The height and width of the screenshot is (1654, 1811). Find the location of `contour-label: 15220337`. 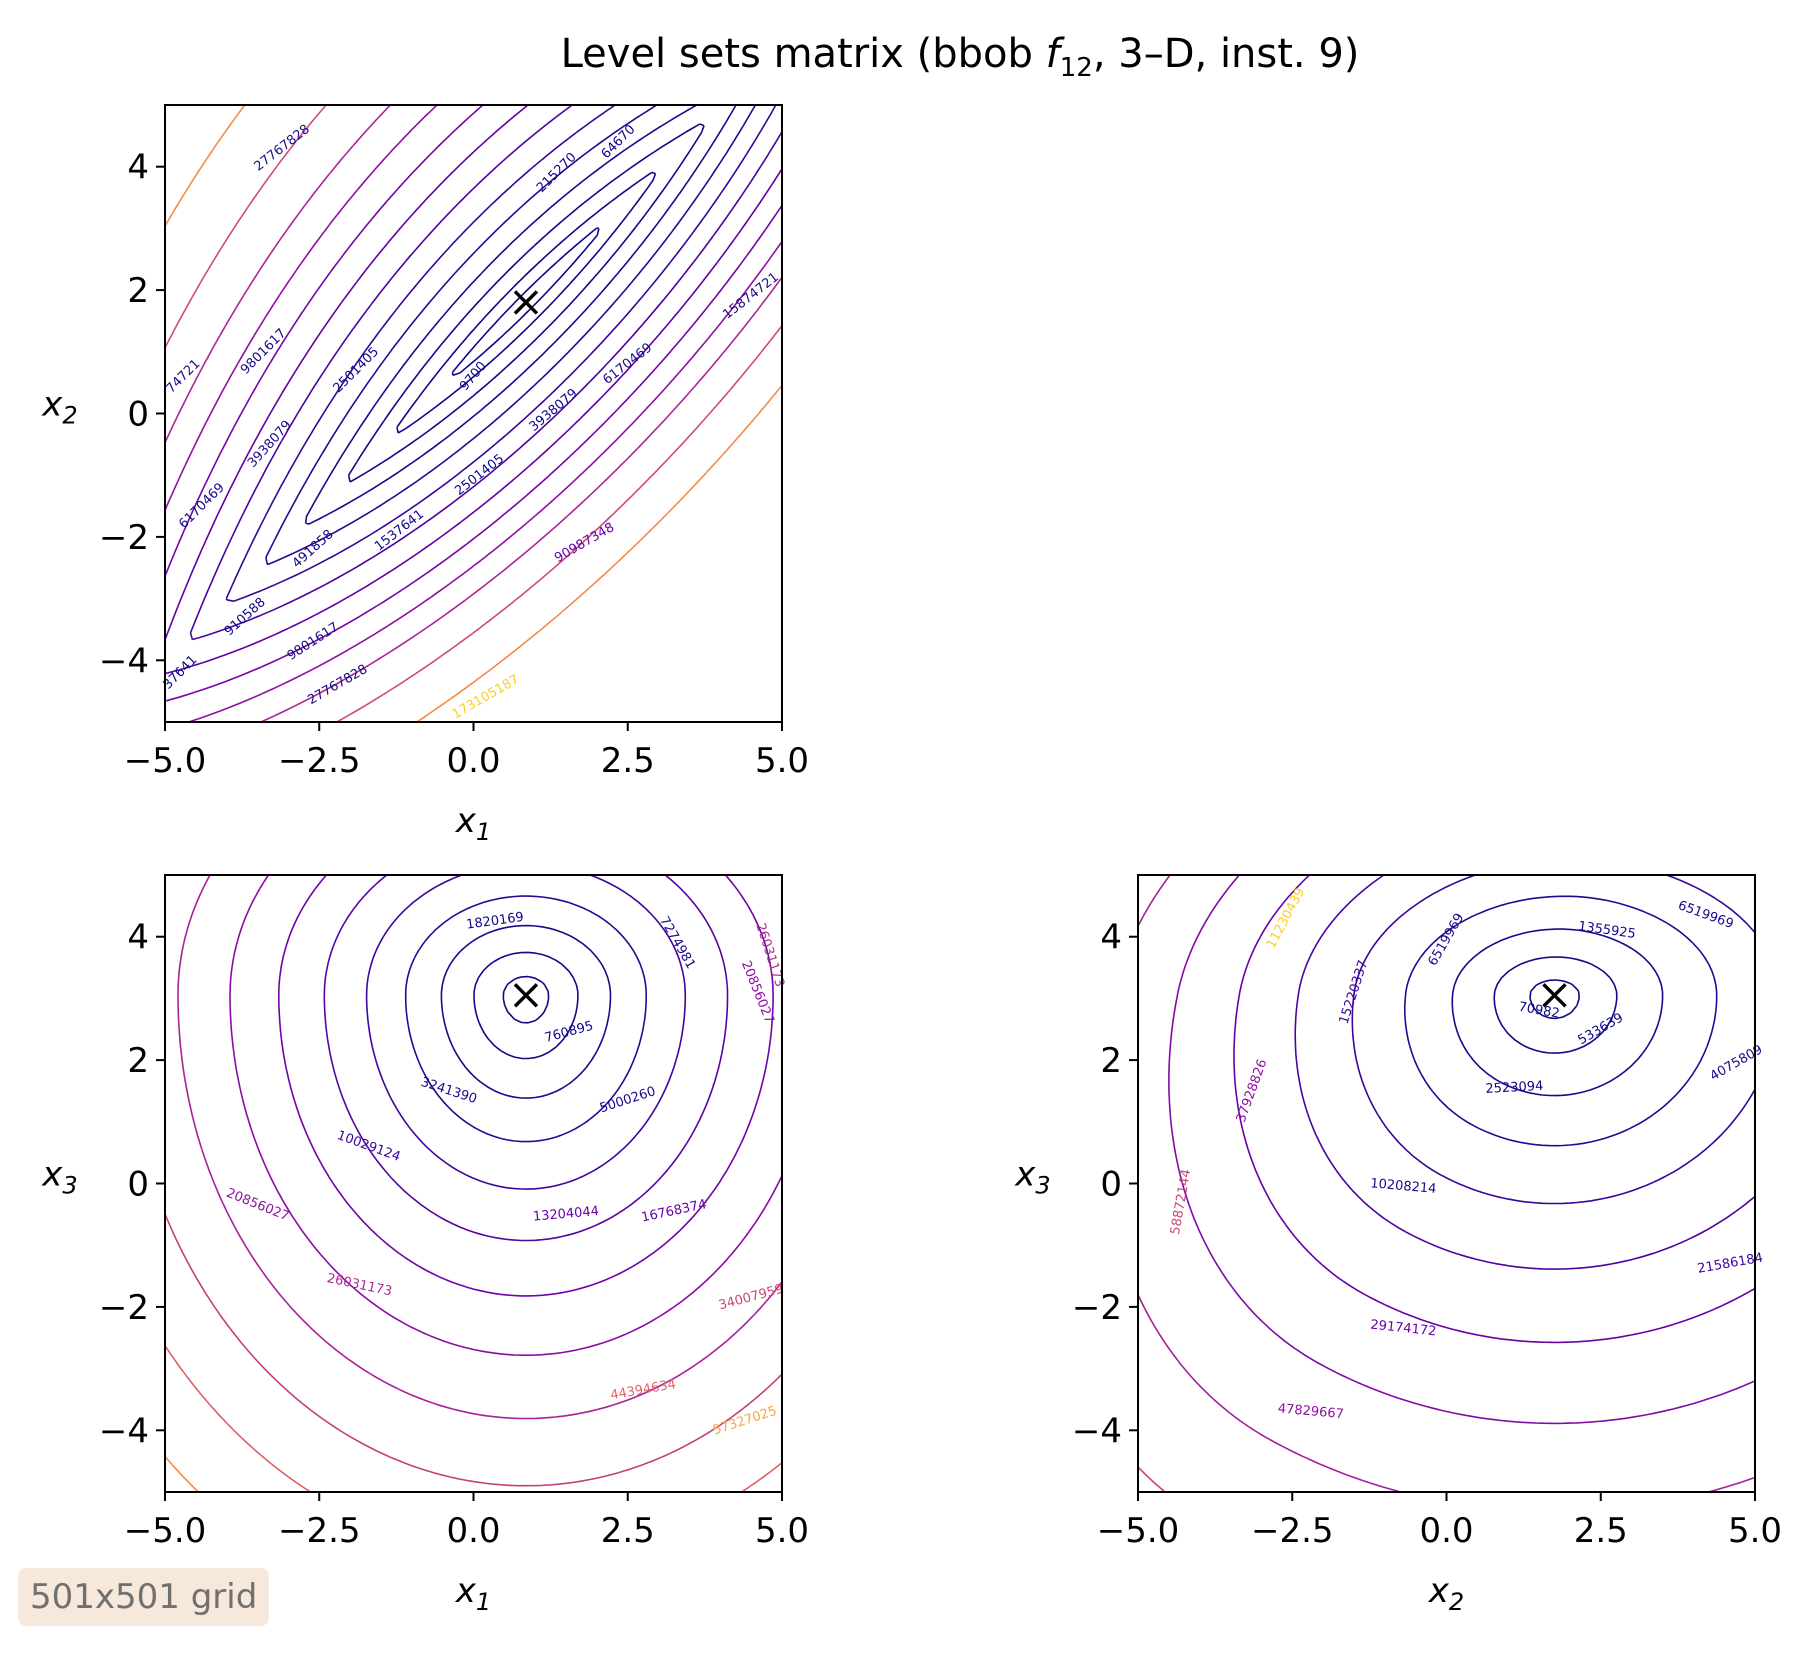

contour-label: 15220337 is located at coordinates (1354, 992).